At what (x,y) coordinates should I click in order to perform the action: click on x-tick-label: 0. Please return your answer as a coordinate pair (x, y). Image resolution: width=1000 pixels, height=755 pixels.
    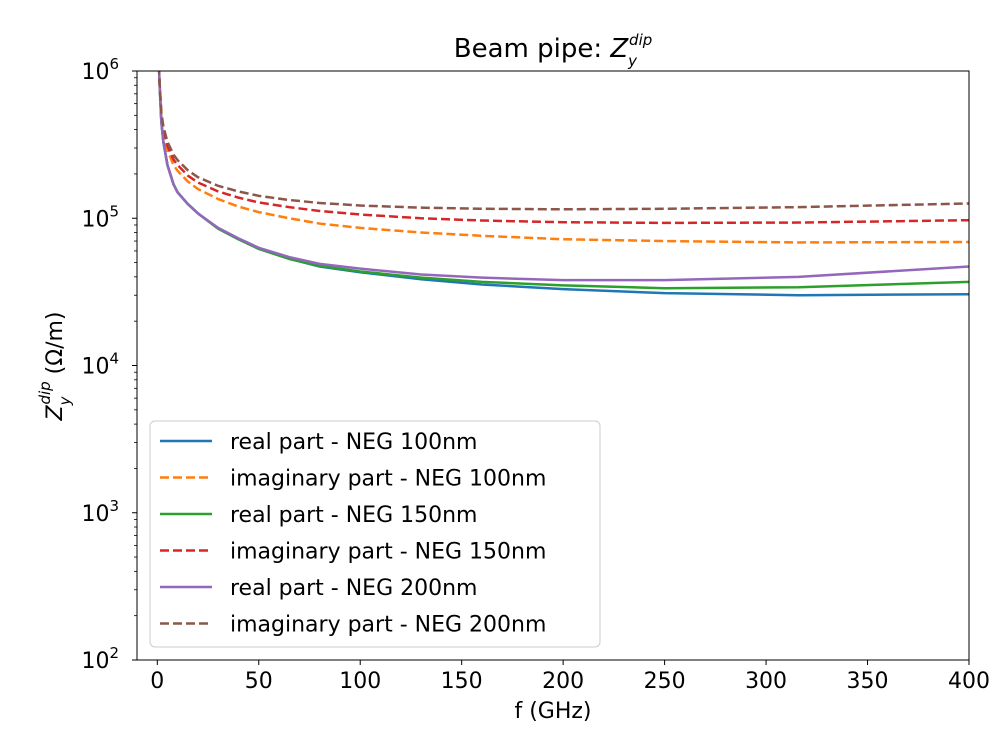
    Looking at the image, I should click on (157, 681).